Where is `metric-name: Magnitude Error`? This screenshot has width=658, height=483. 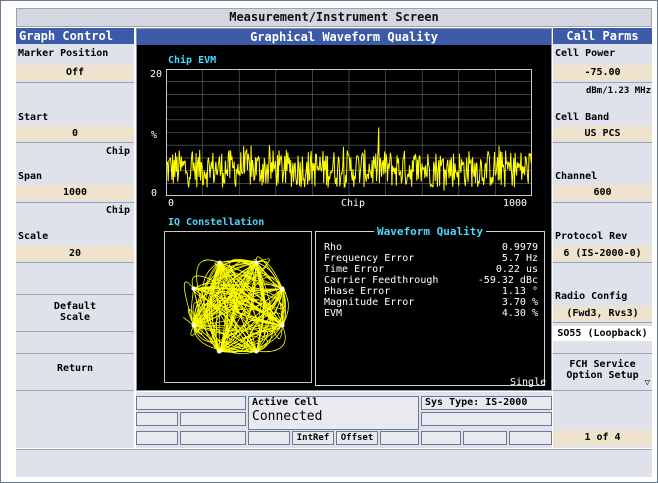 metric-name: Magnitude Error is located at coordinates (369, 302).